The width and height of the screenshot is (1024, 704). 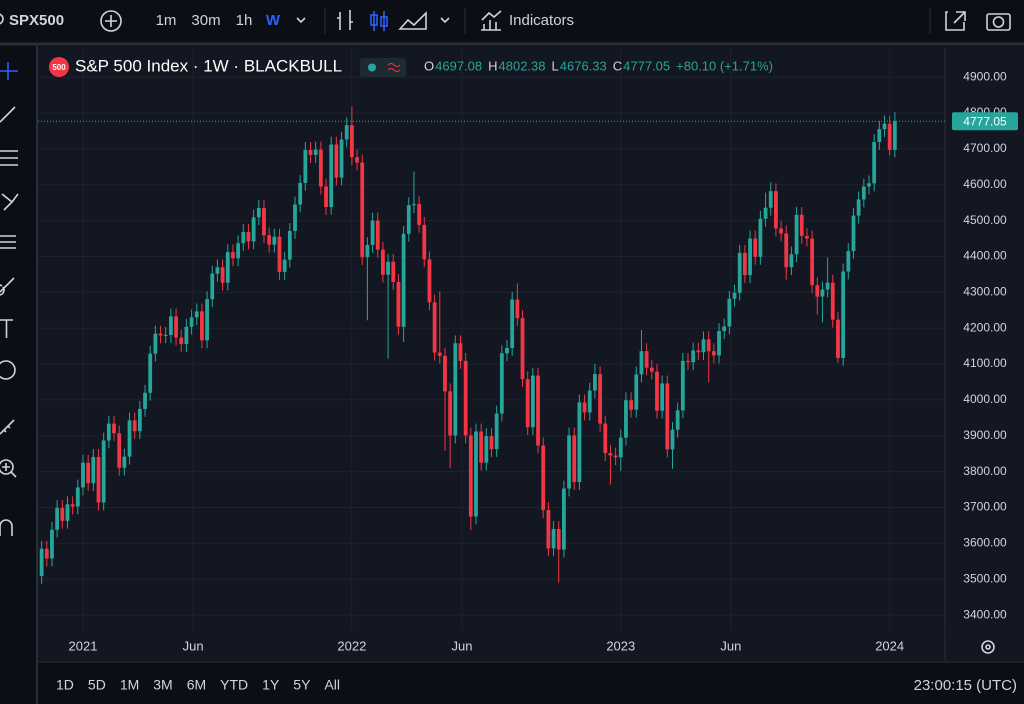 I want to click on range-button: 1D, so click(x=65, y=685).